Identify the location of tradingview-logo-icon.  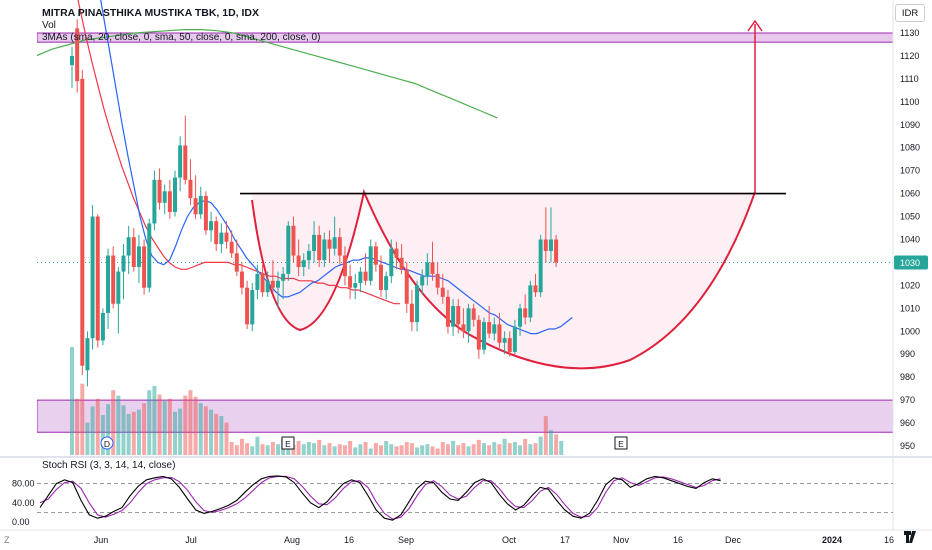
(913, 537).